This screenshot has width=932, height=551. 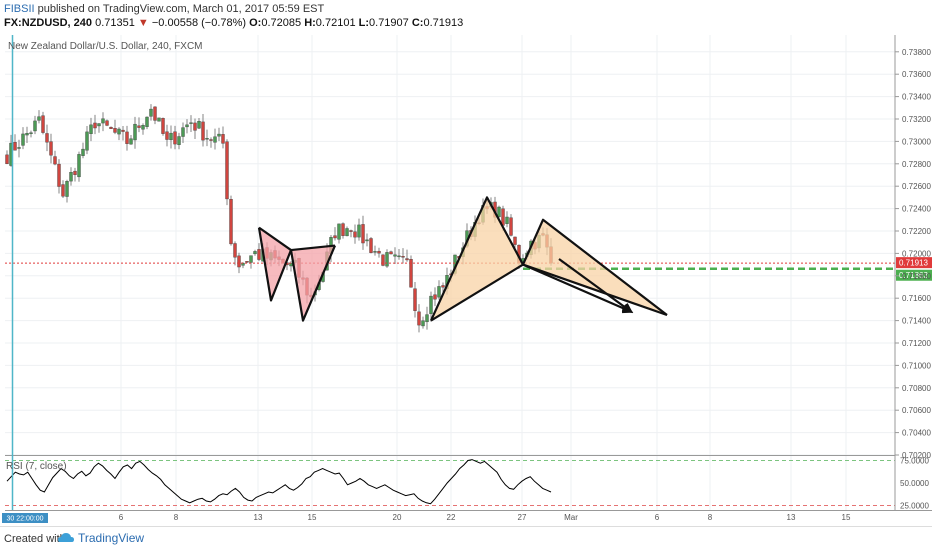 I want to click on arrow-head-icon, so click(x=627, y=308).